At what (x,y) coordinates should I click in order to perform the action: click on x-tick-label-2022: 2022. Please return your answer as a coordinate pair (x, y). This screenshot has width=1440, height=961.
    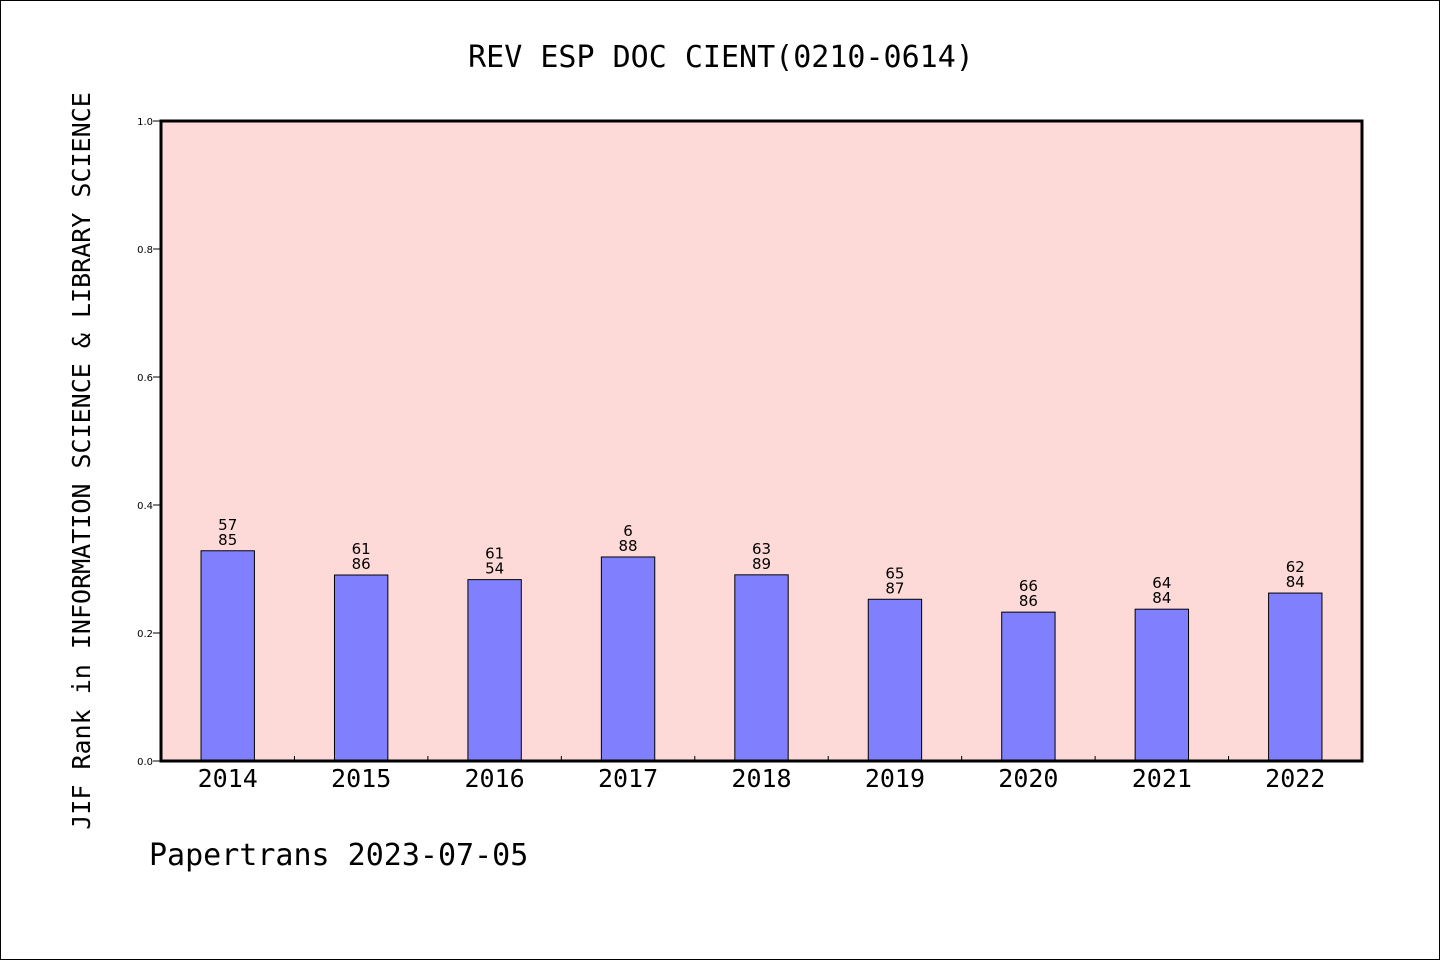
    Looking at the image, I should click on (1295, 778).